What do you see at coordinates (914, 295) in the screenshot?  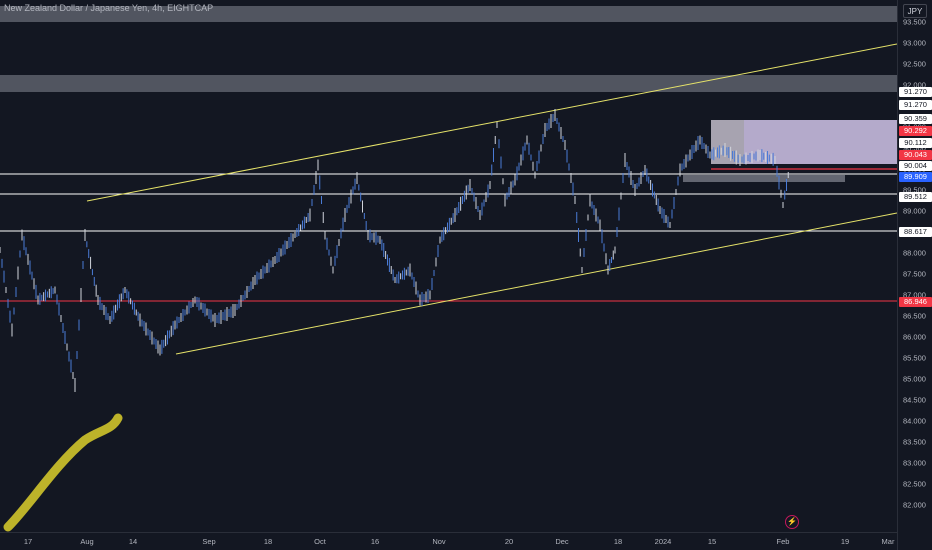 I see `price-tick: 87.000` at bounding box center [914, 295].